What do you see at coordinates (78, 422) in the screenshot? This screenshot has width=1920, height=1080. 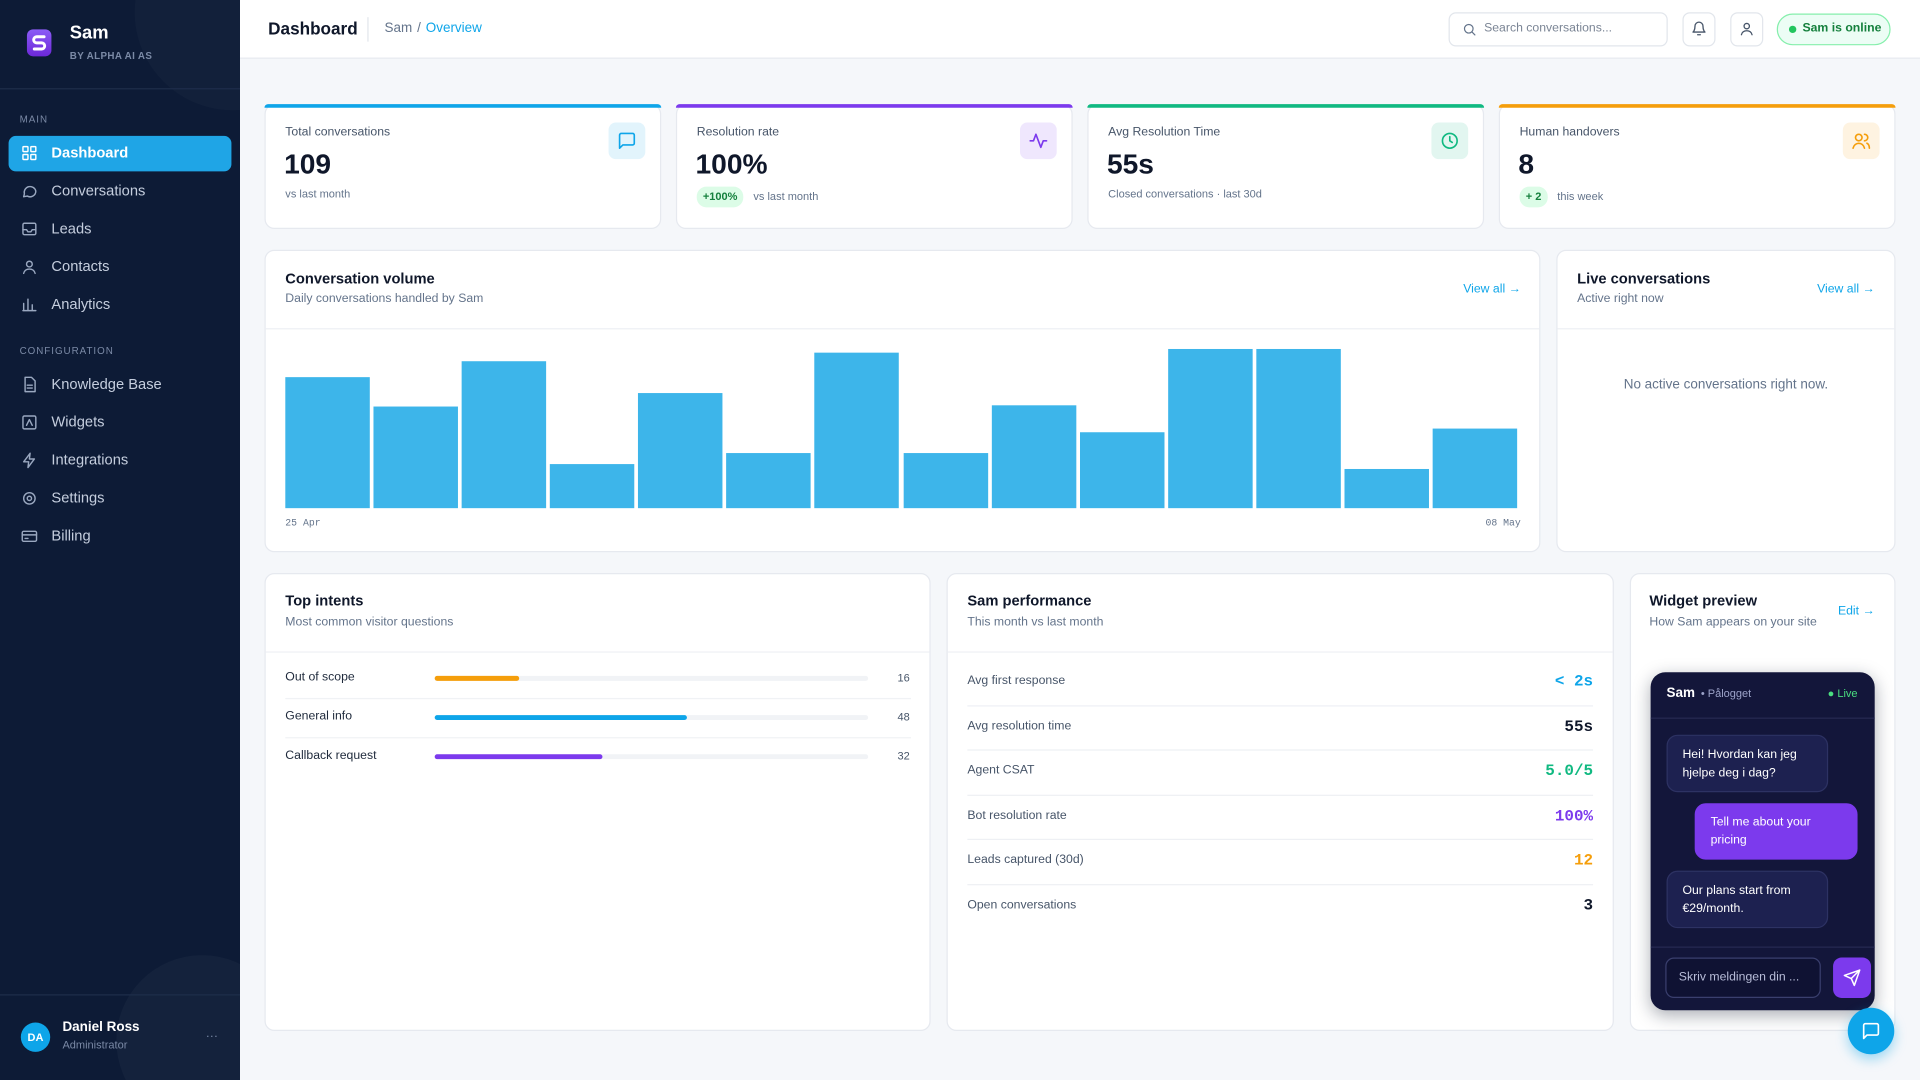 I see `nav-item: Widgets` at bounding box center [78, 422].